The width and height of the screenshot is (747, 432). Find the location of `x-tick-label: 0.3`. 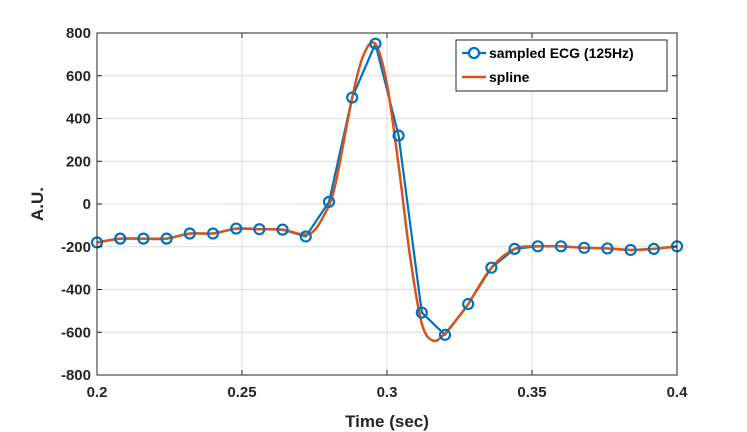

x-tick-label: 0.3 is located at coordinates (387, 392).